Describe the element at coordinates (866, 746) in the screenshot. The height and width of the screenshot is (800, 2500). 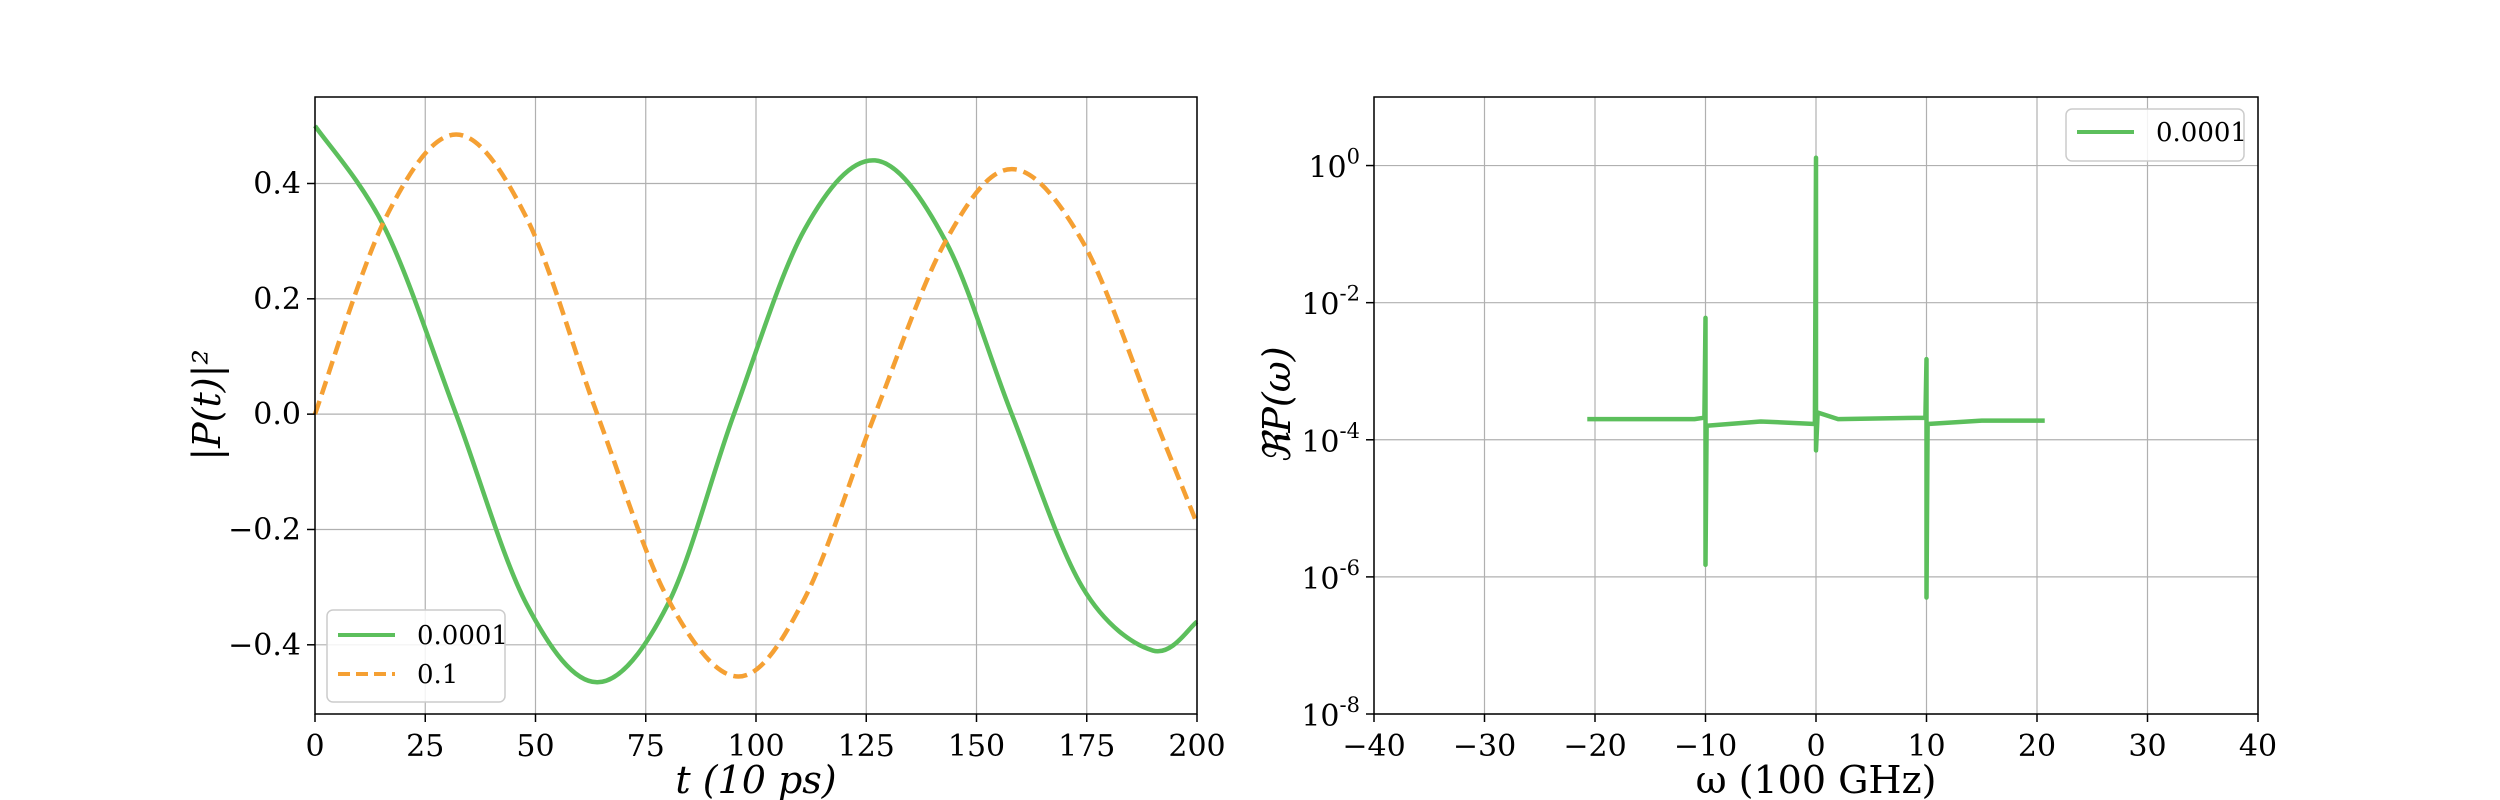
I see `x-tick-label: 125` at that location.